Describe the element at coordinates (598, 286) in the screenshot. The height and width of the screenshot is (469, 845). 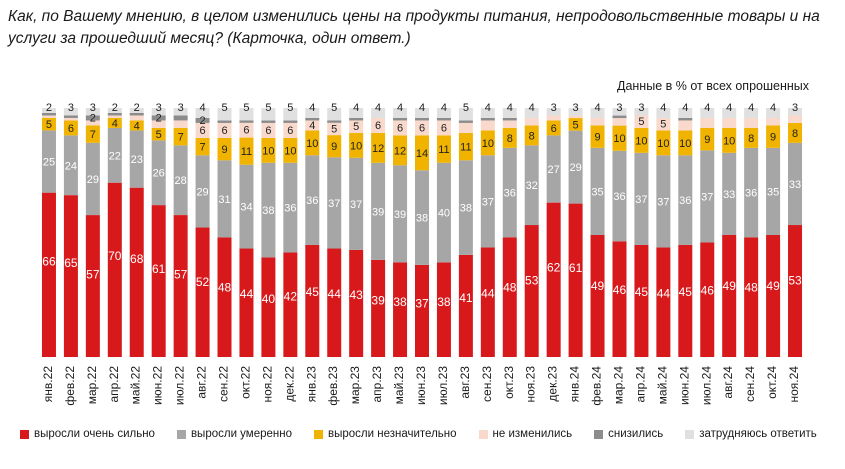
I see `segment-value-label: 49` at that location.